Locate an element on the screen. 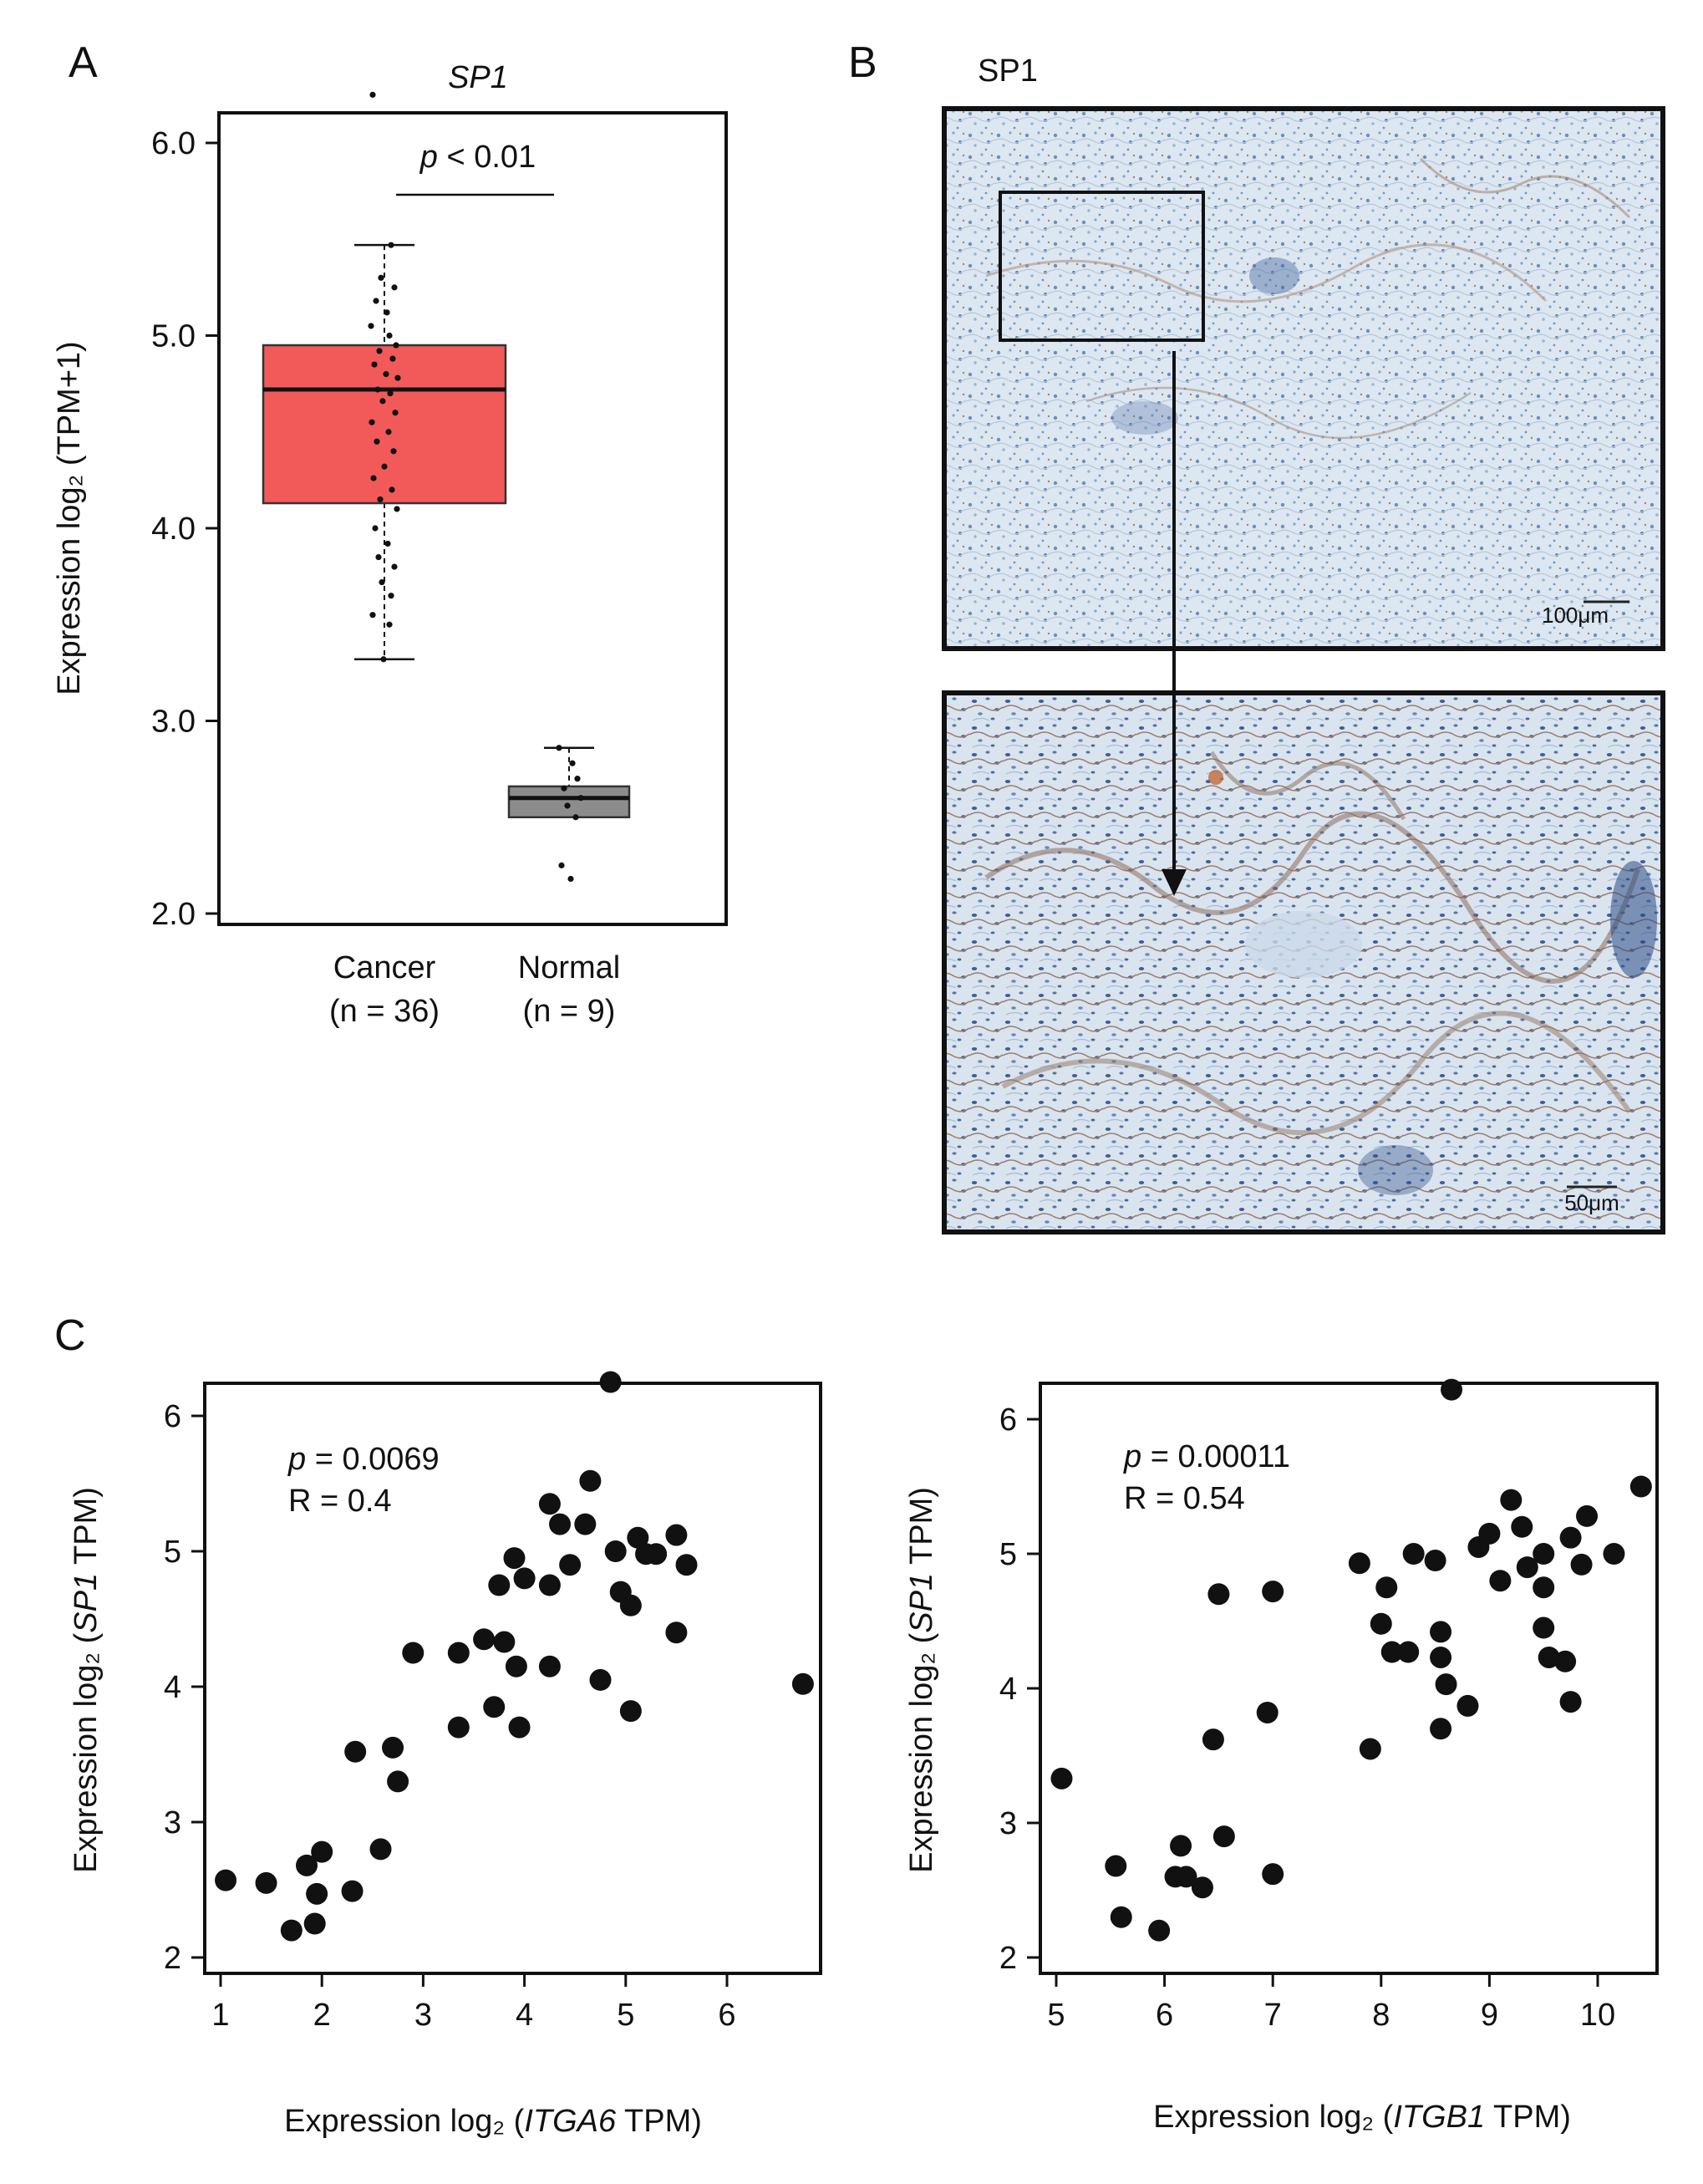 This screenshot has height=2184, width=1703. group-normal-label: Normal is located at coordinates (569, 967).